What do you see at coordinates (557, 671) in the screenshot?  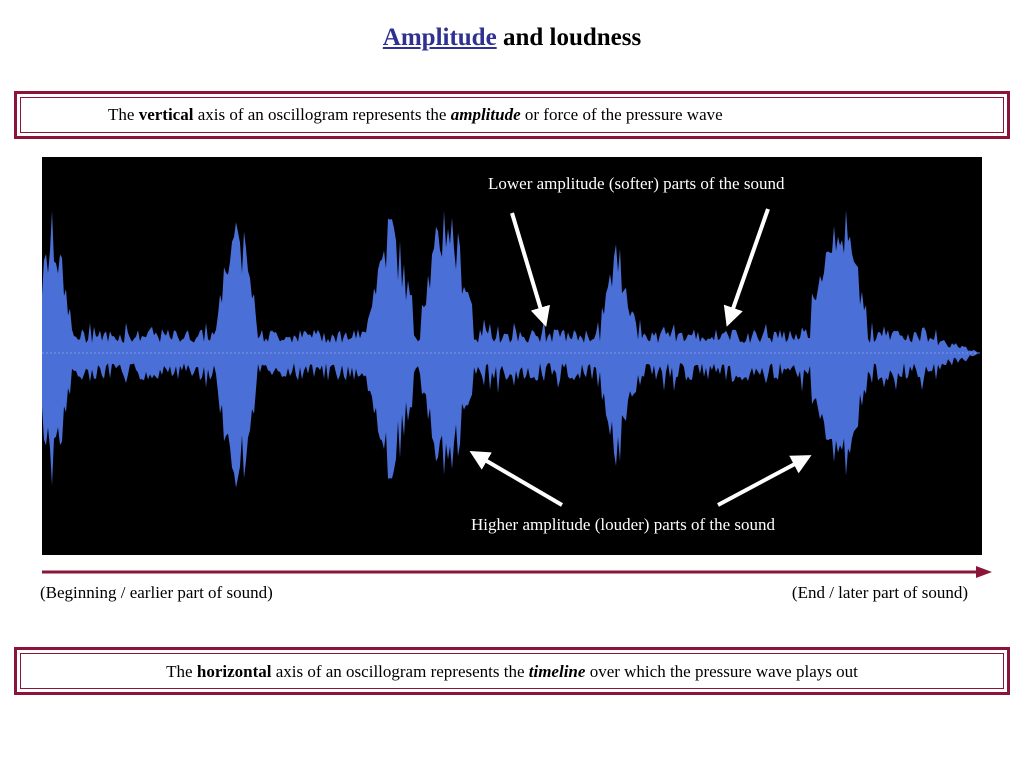 I see `horizontal-note-emphasis: timeline` at bounding box center [557, 671].